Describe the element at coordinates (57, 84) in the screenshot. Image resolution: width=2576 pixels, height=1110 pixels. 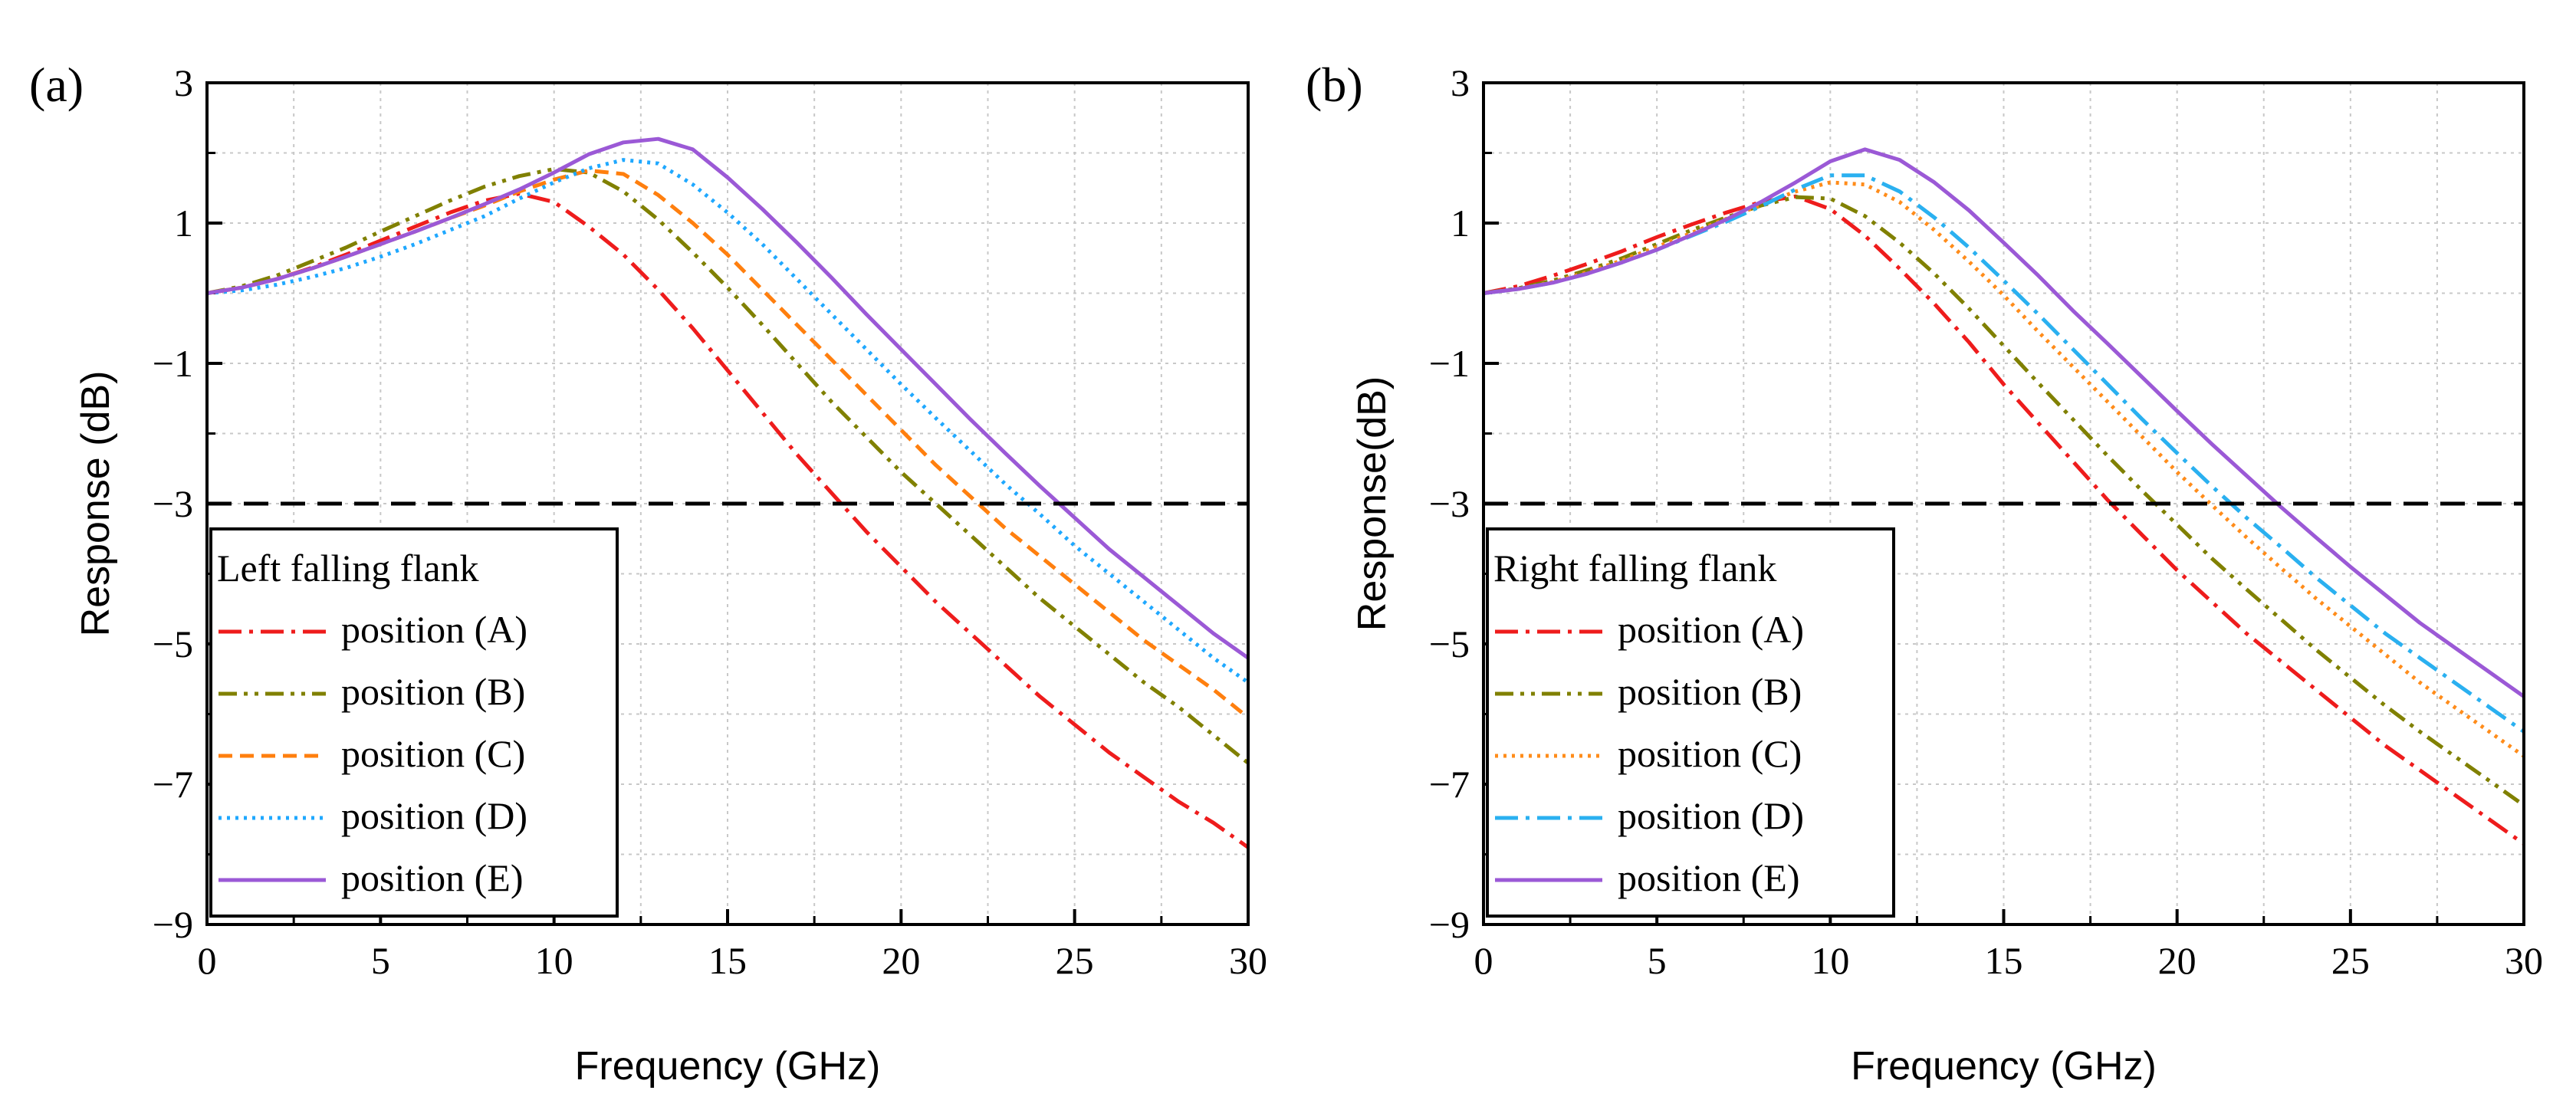
I see `panel-label: (a)` at that location.